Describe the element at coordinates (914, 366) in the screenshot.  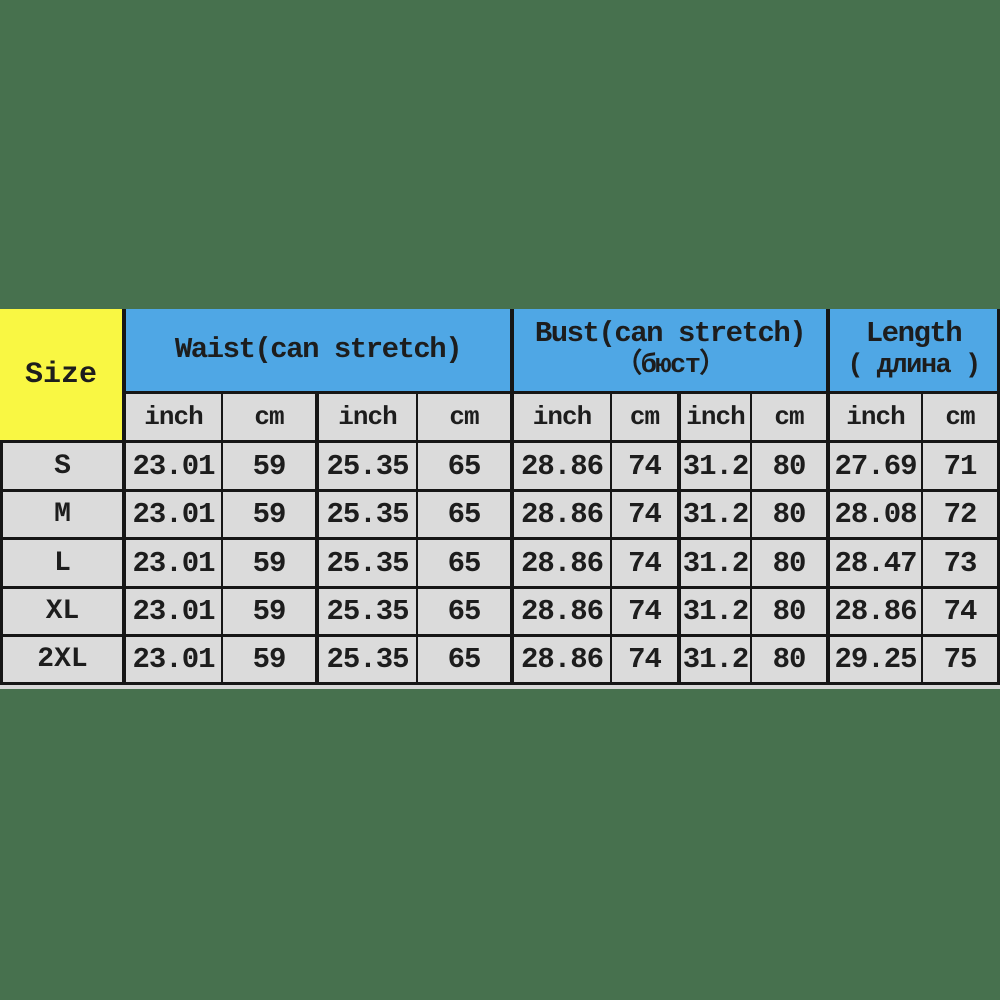
I see `length-header-sublabel: ( длина )` at that location.